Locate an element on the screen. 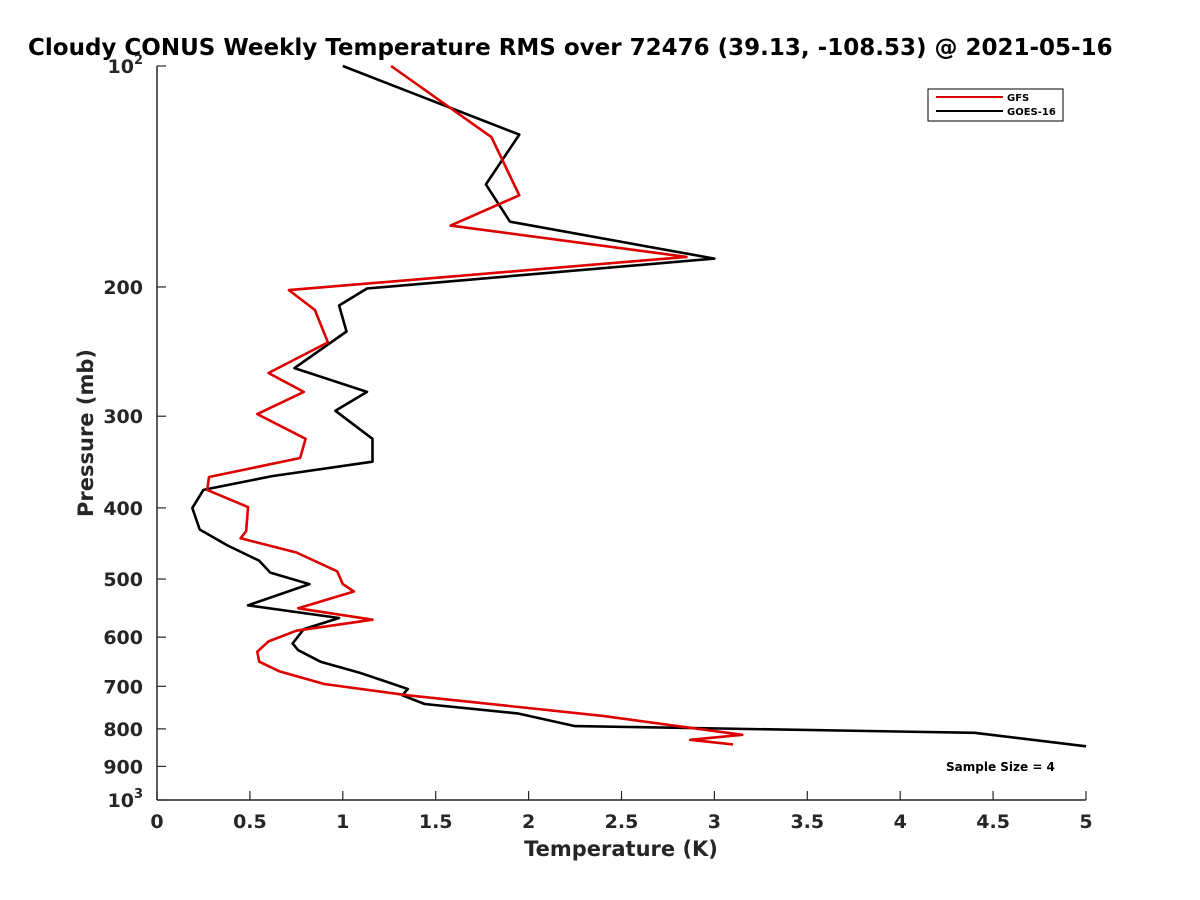 Image resolution: width=1200 pixels, height=900 pixels. x-tick-label: 2 is located at coordinates (528, 822).